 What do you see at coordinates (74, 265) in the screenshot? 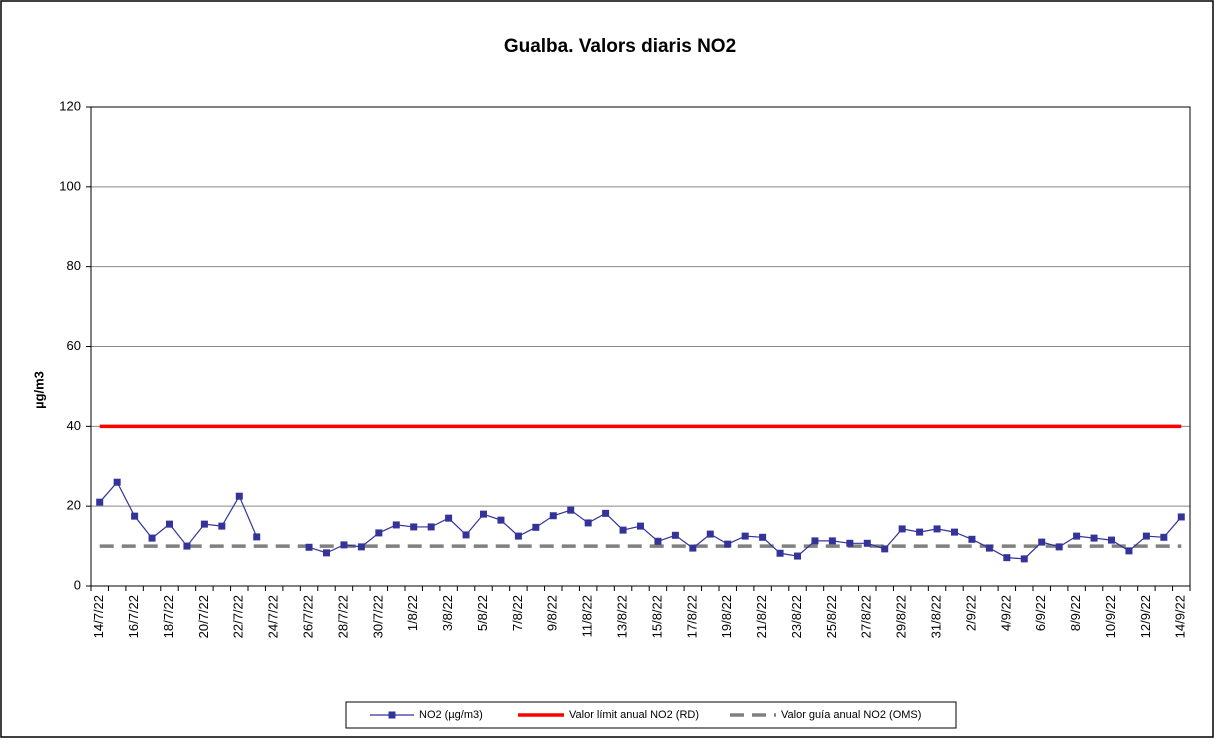
I see `y-tick-label: 80` at bounding box center [74, 265].